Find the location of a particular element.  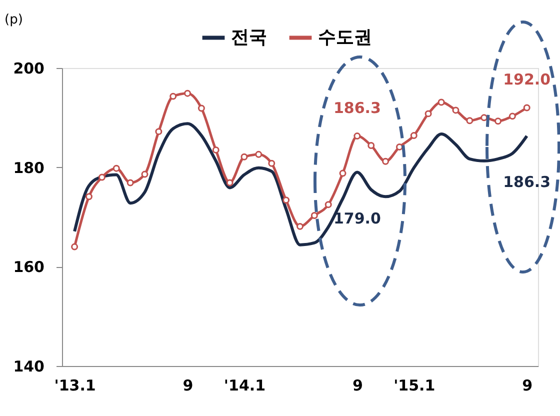

legend-label: 수도권 is located at coordinates (345, 37).